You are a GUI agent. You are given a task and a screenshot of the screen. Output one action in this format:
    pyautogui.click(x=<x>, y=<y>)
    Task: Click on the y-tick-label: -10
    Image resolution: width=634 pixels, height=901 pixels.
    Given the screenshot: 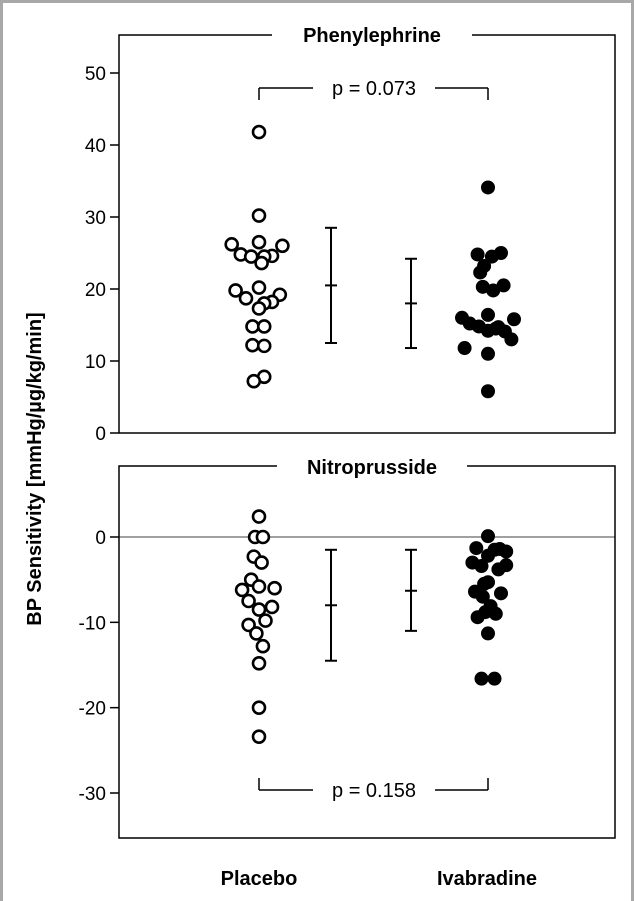 What is the action you would take?
    pyautogui.click(x=92, y=623)
    